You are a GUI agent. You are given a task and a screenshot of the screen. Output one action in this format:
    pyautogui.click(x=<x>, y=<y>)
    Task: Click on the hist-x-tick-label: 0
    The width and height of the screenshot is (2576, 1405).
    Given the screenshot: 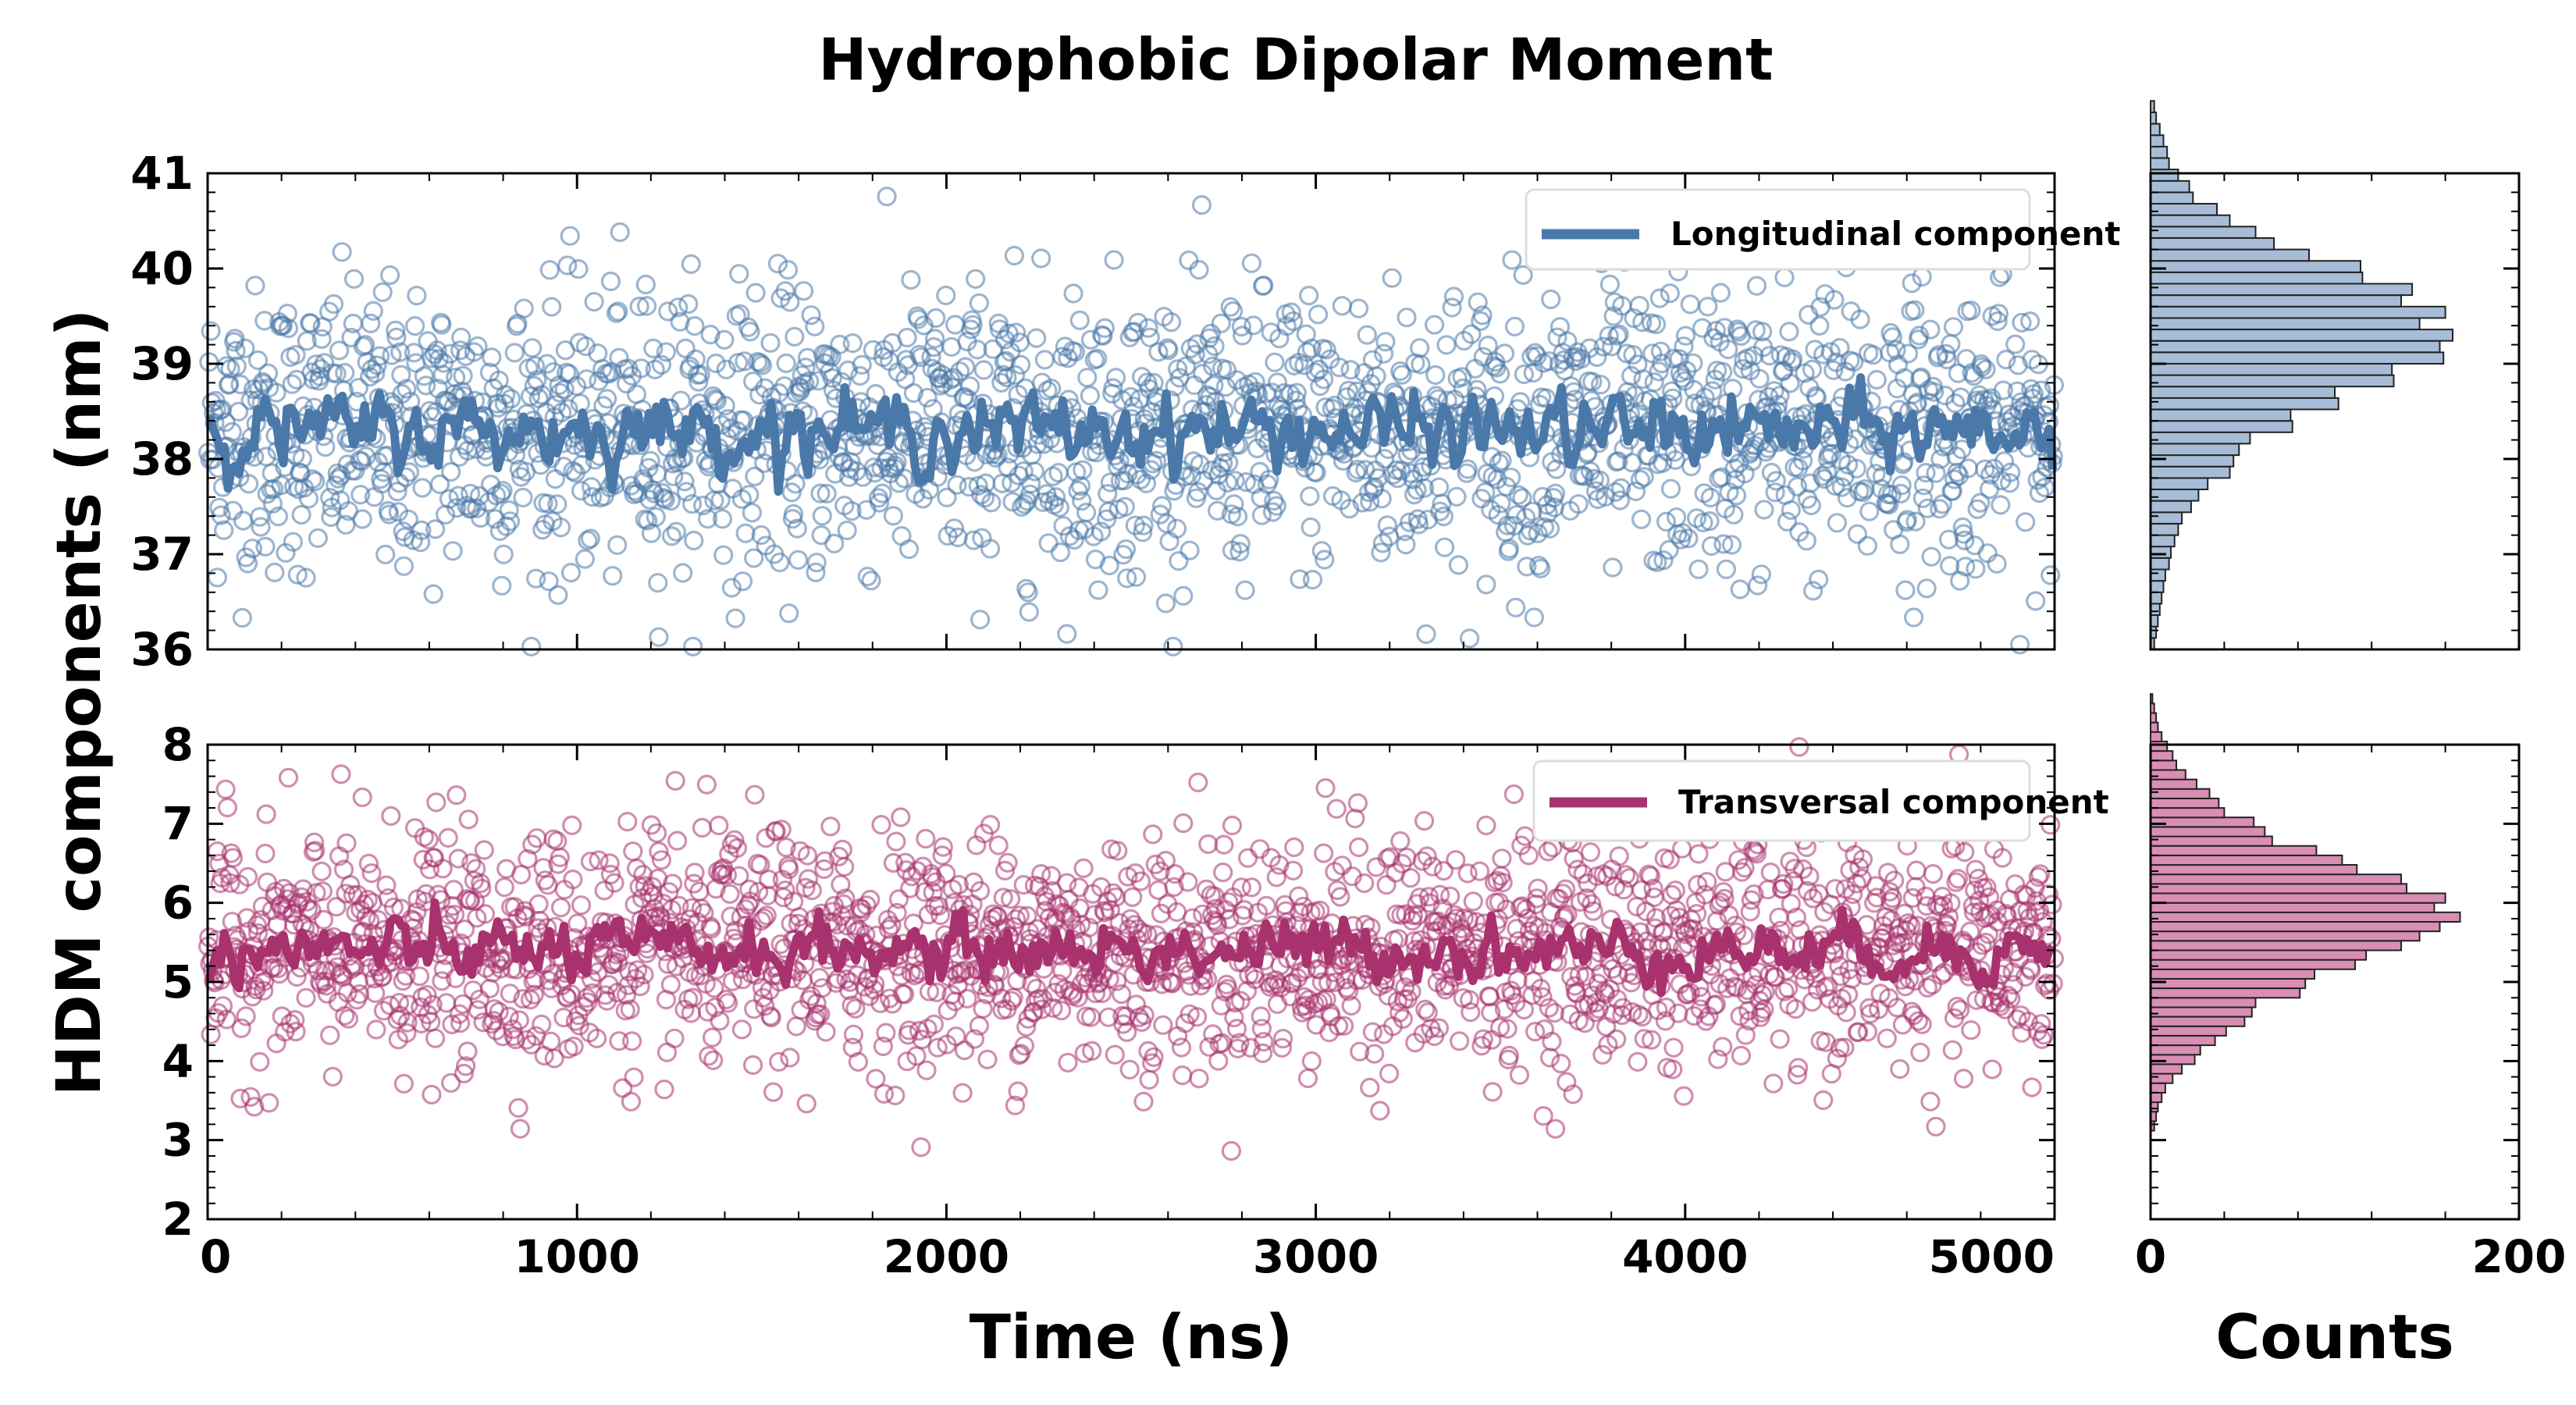 What is the action you would take?
    pyautogui.click(x=2150, y=1256)
    